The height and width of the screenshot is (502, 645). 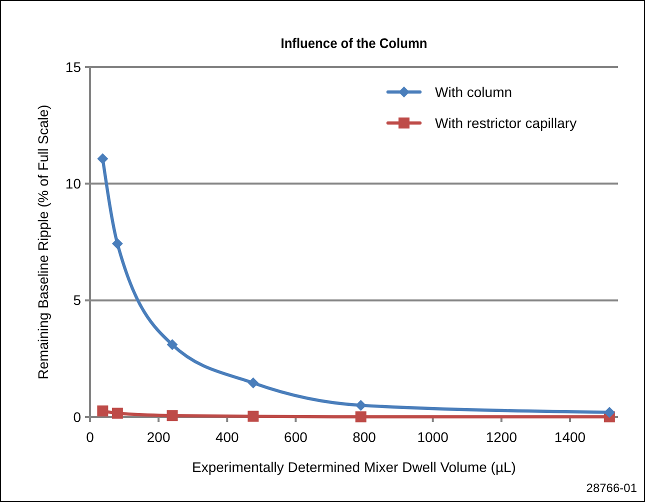 I want to click on y-tick-label: 5, so click(x=77, y=300).